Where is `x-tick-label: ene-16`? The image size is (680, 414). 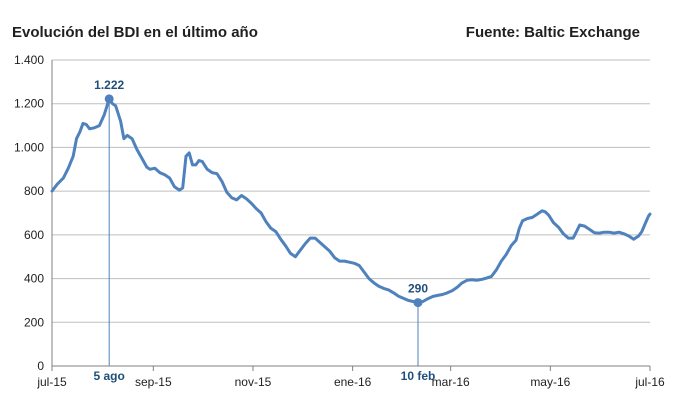
x-tick-label: ene-16 is located at coordinates (353, 382).